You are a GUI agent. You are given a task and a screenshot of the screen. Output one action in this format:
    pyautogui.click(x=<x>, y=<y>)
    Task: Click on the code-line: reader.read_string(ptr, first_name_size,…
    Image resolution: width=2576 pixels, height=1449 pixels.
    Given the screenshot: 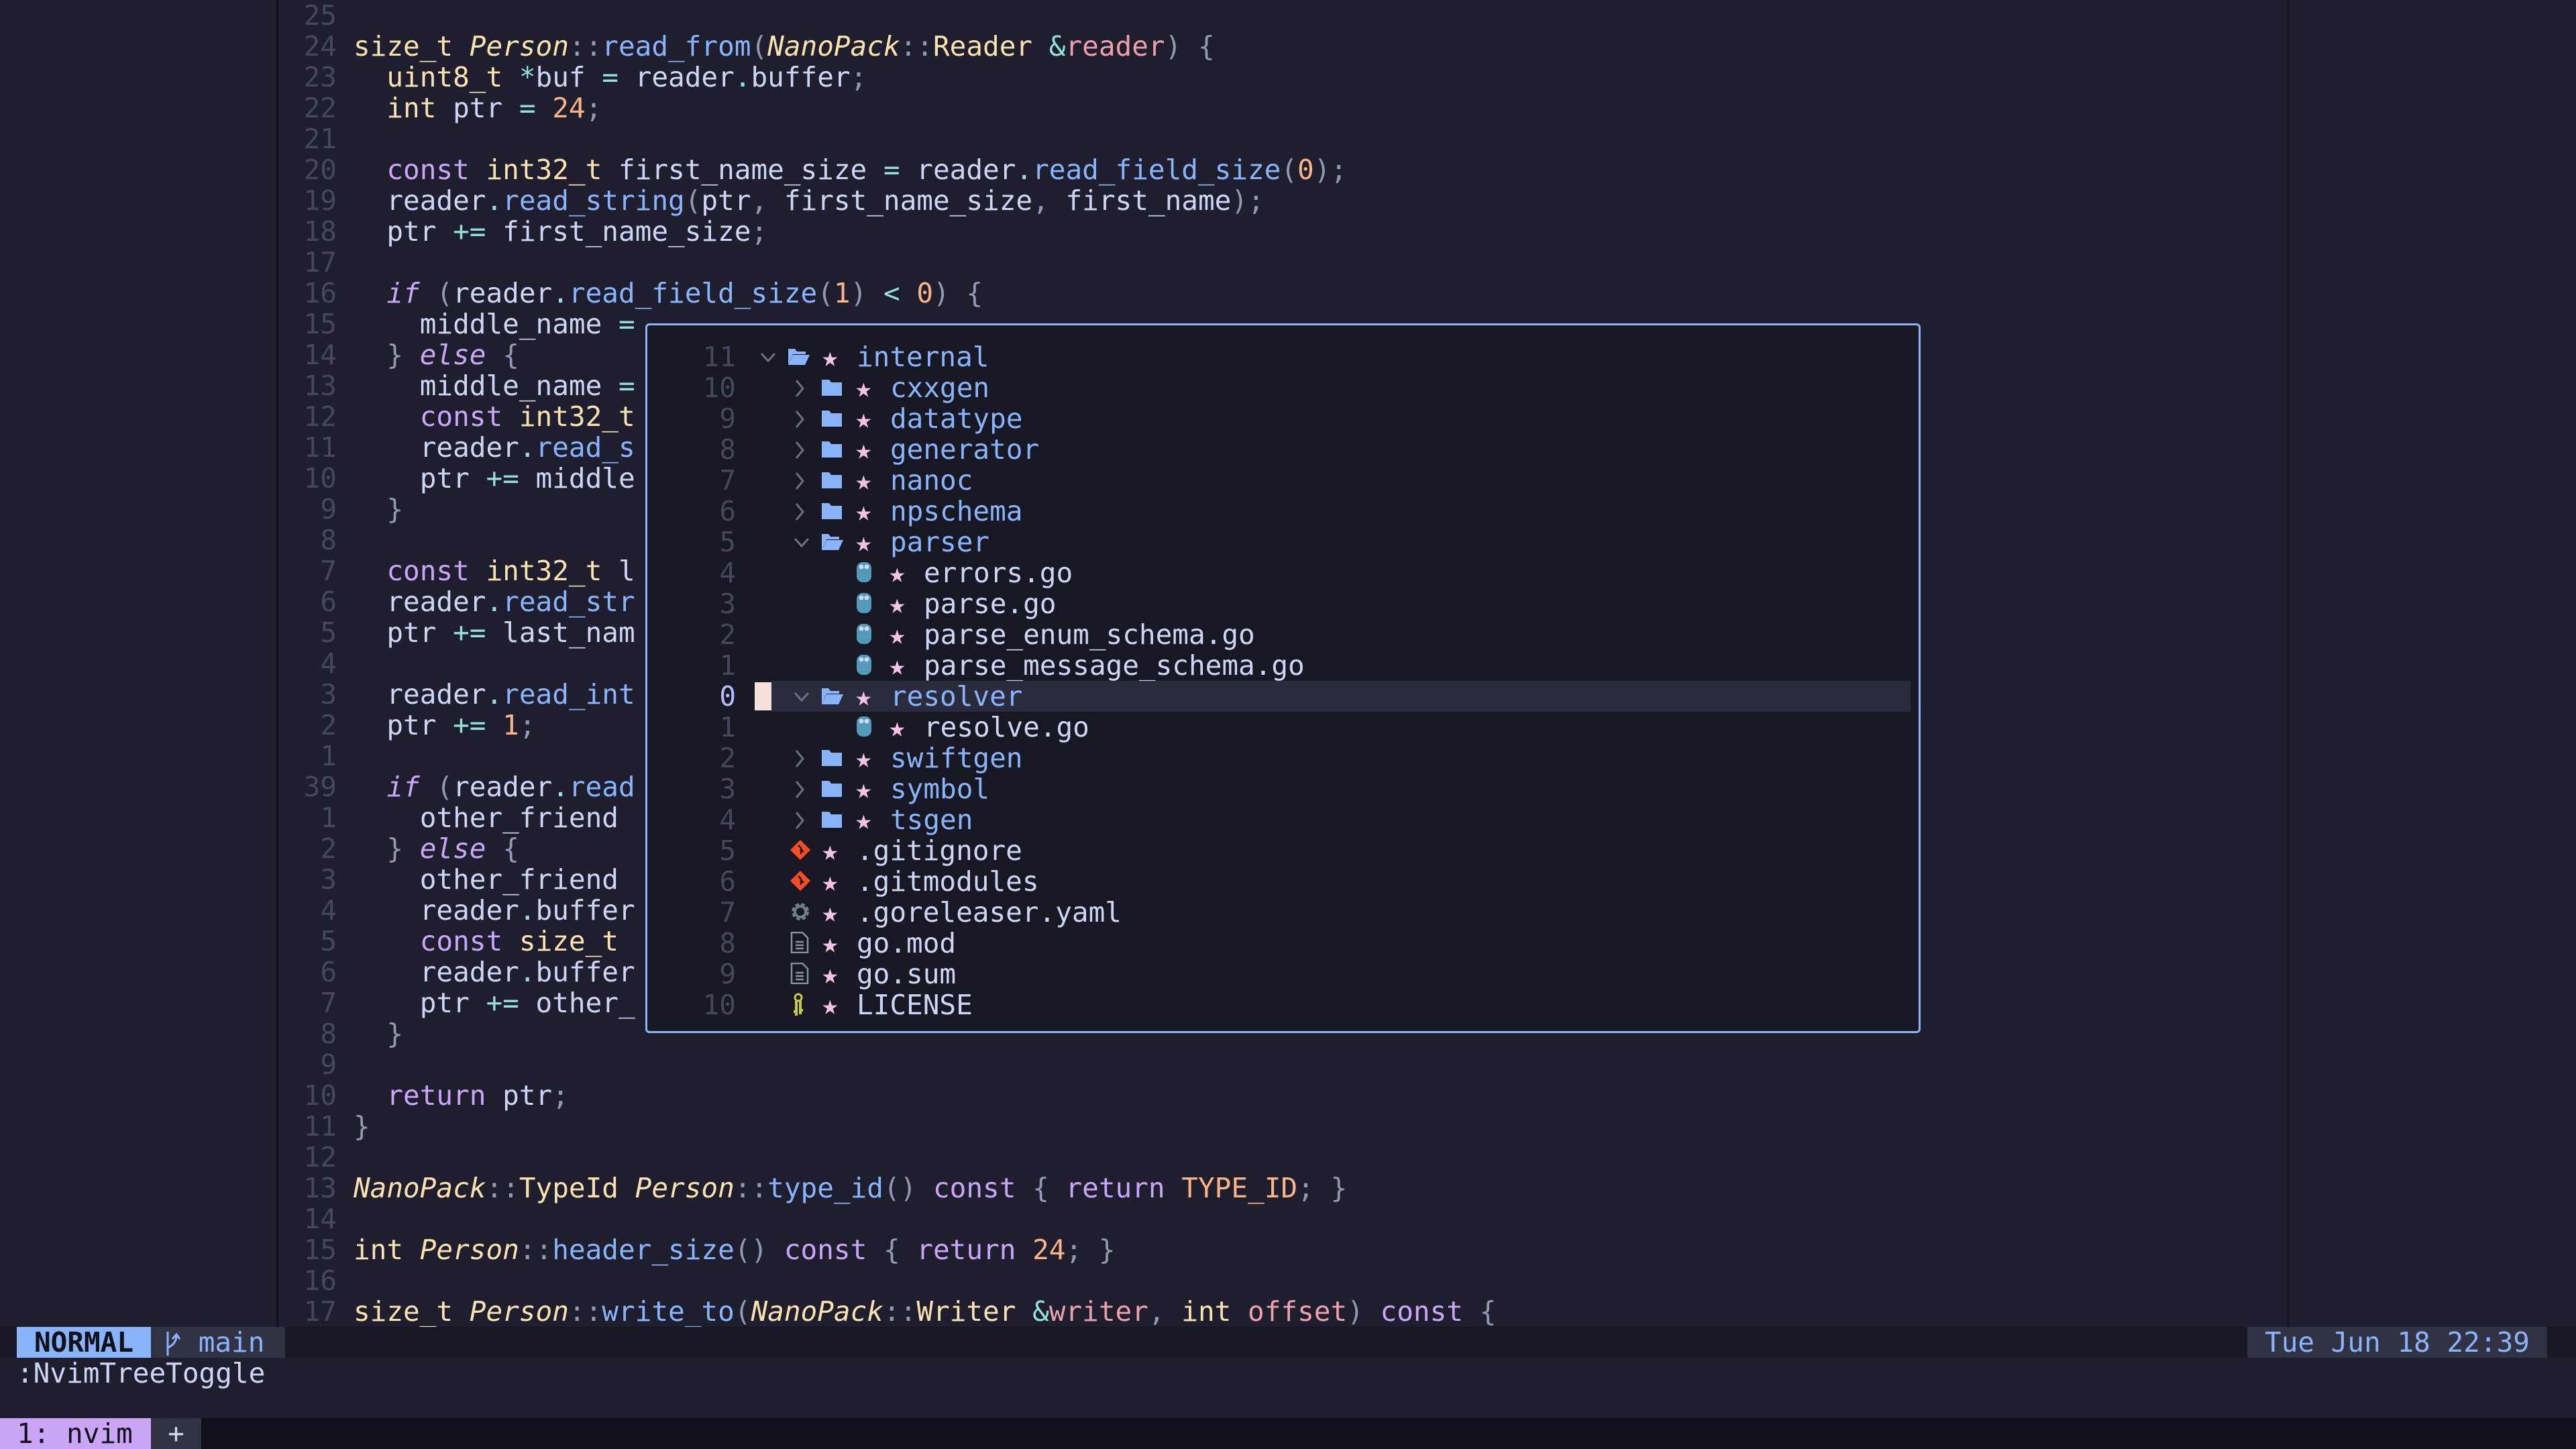 What is the action you would take?
    pyautogui.click(x=809, y=200)
    